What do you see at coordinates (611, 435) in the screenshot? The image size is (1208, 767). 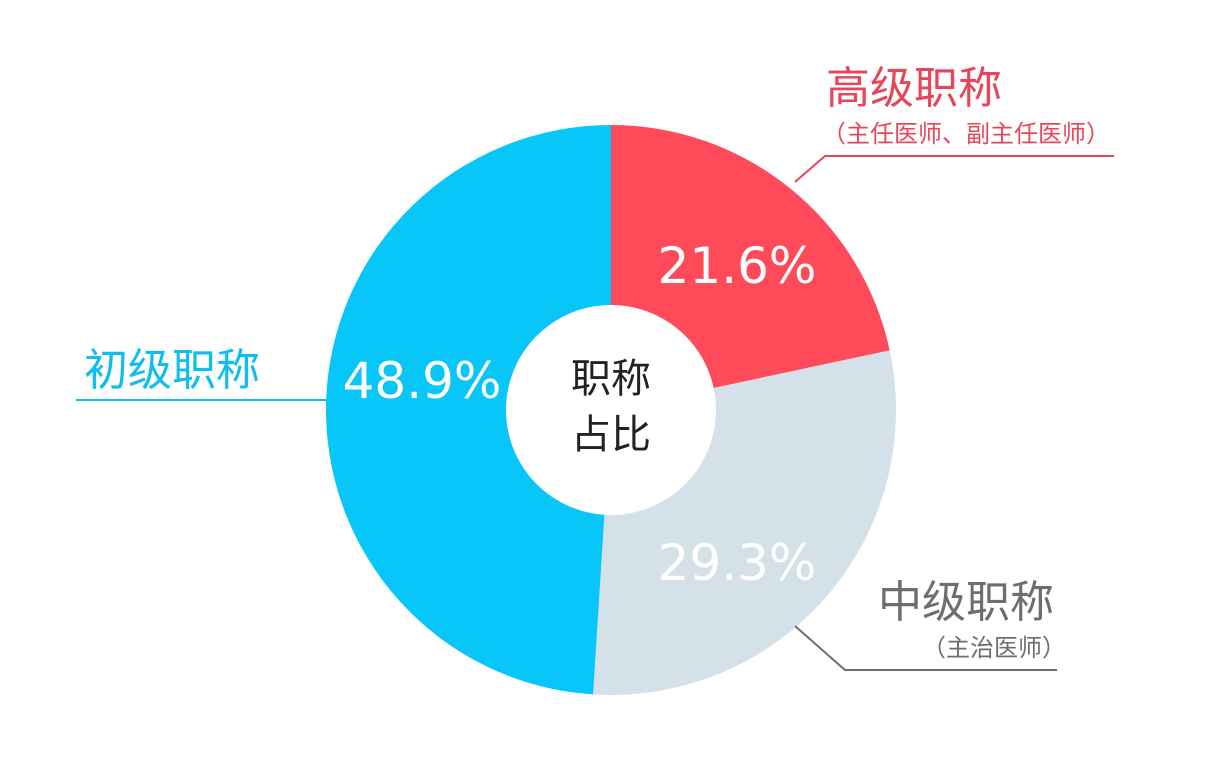 I see `center-label-line2: 占比` at bounding box center [611, 435].